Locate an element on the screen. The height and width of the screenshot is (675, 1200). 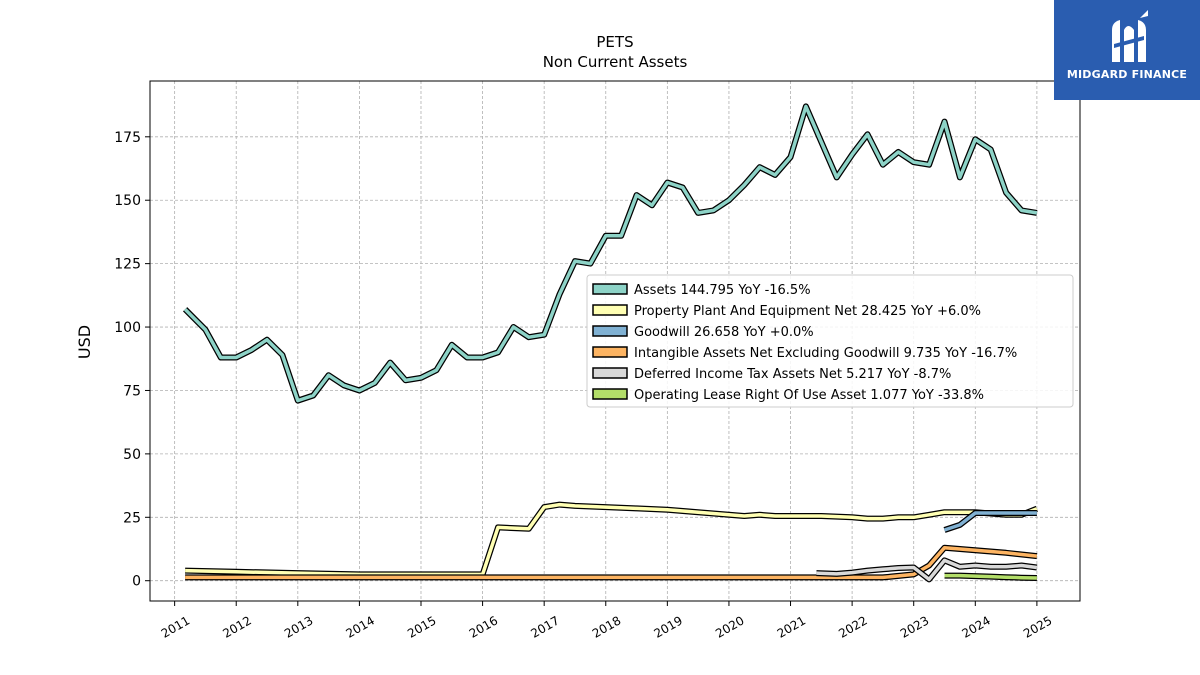
x-tick-label: 2013 is located at coordinates (298, 626).